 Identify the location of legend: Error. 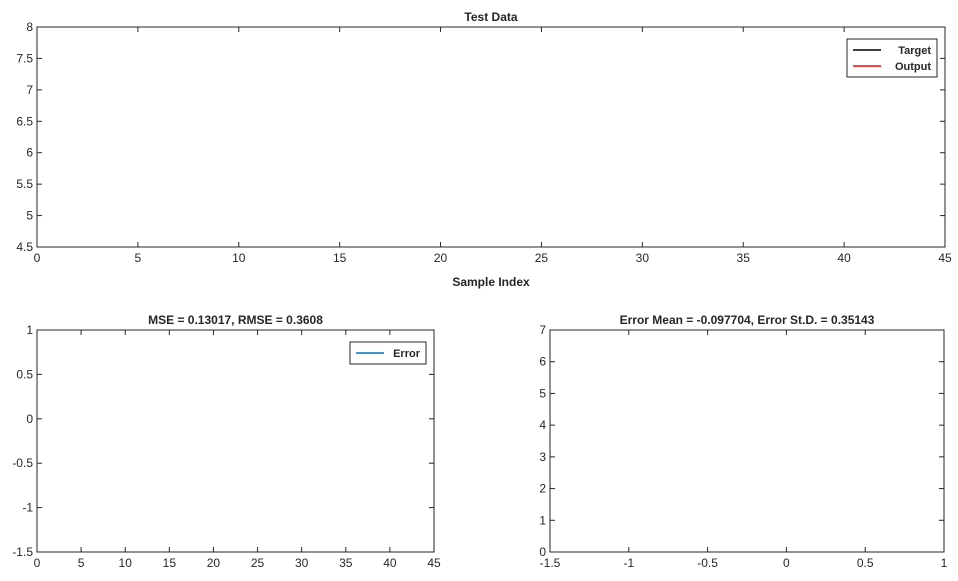
(388, 353).